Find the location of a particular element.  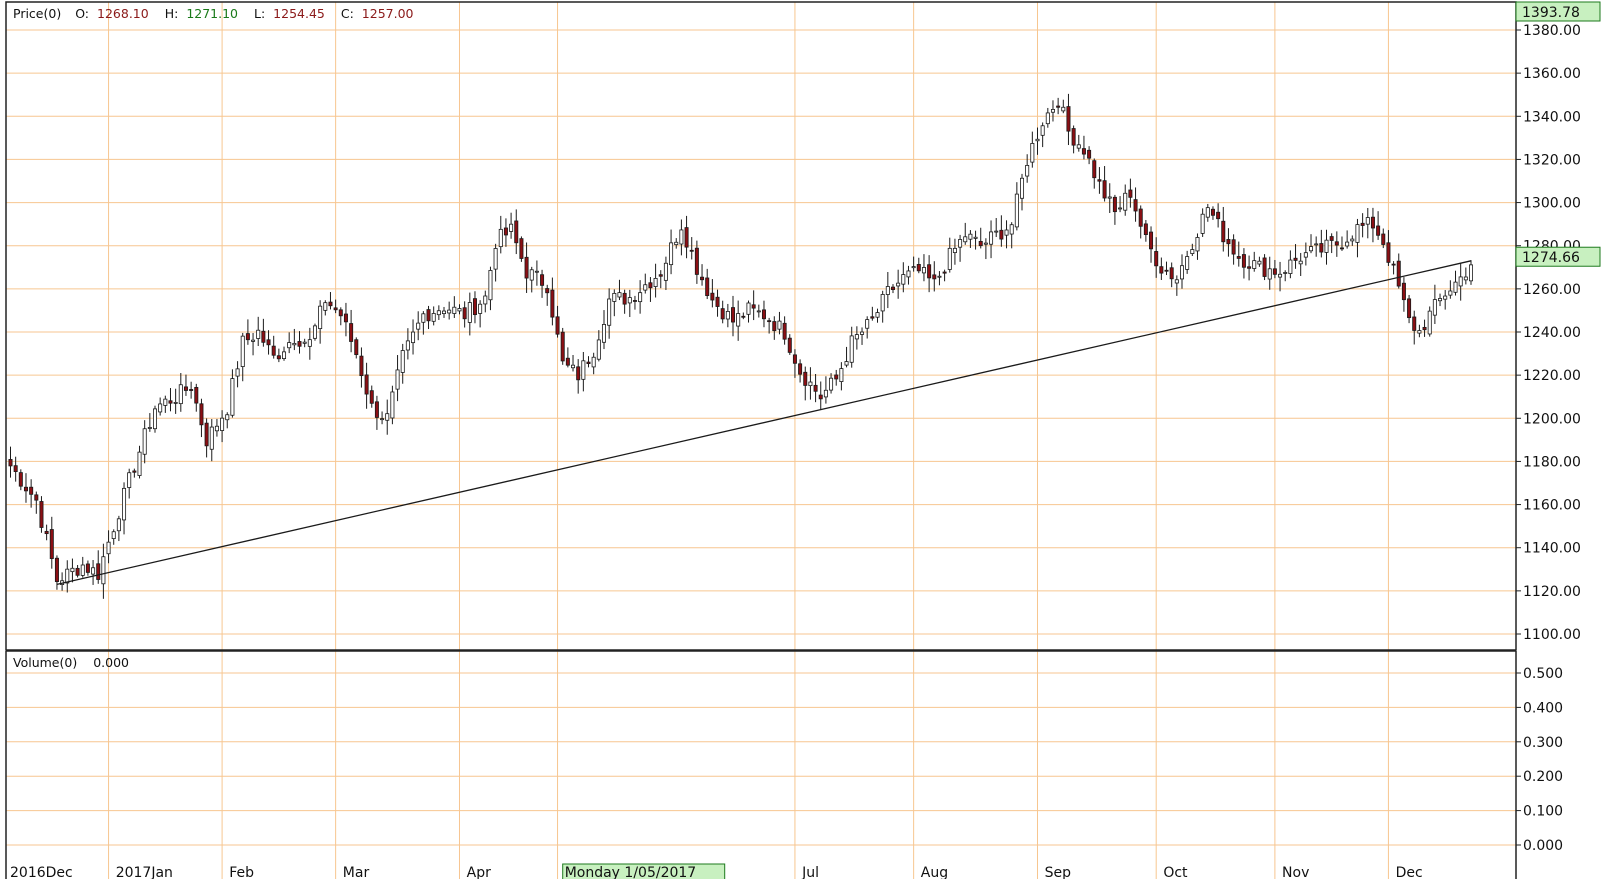

volume-tick-label: 0.100 is located at coordinates (1543, 812).